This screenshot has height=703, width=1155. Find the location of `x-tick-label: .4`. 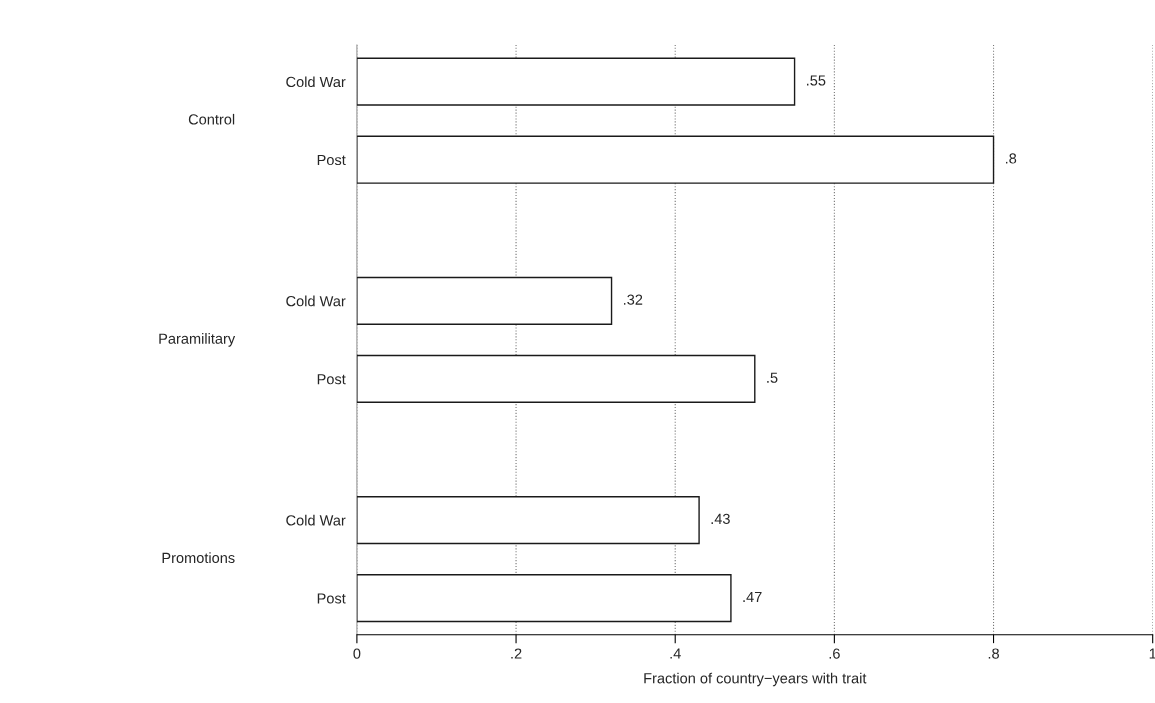

x-tick-label: .4 is located at coordinates (675, 653).